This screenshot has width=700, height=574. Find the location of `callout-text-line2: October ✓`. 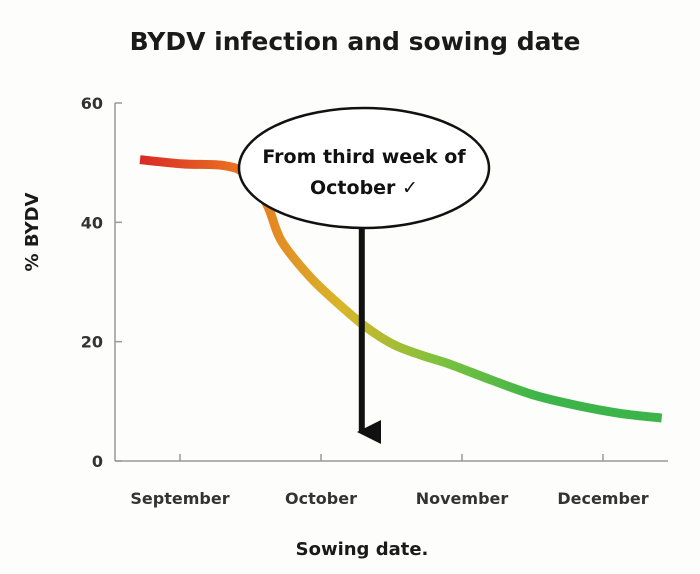

callout-text-line2: October ✓ is located at coordinates (364, 188).